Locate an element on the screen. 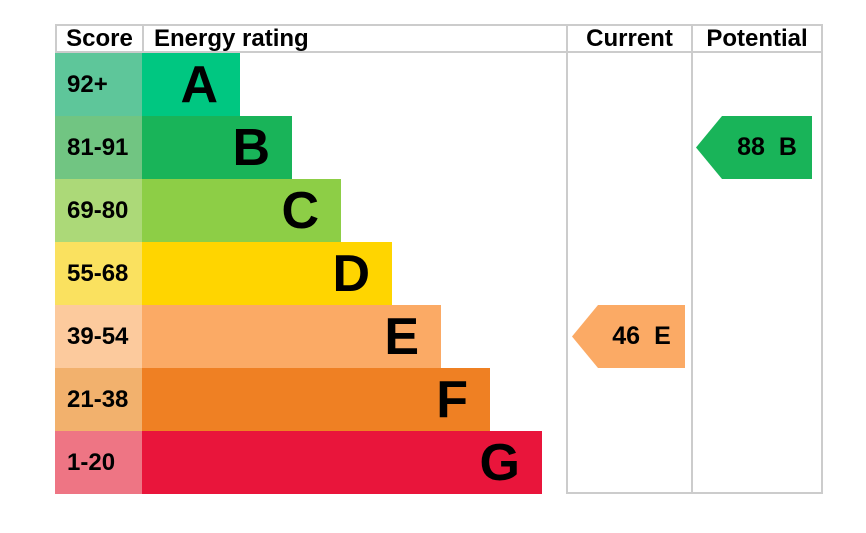  energy-rating-column-header: Energy rating is located at coordinates (354, 38).